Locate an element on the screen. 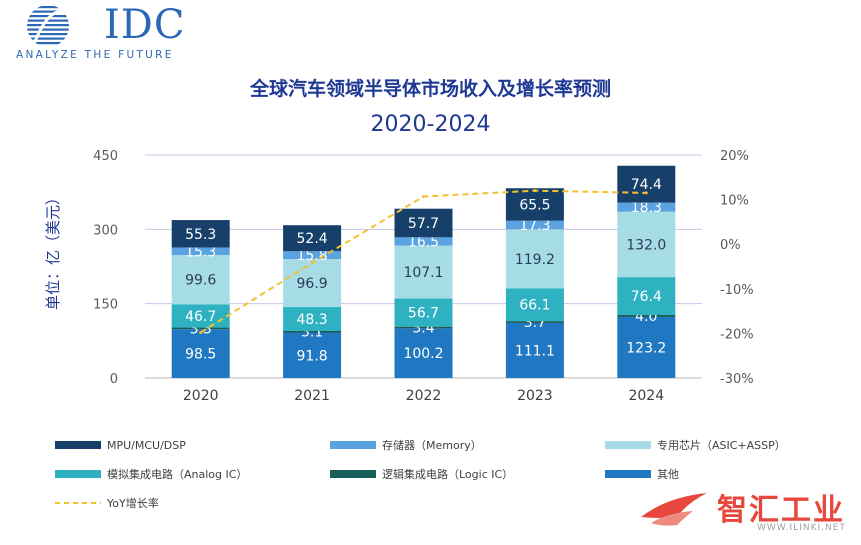 The image size is (861, 545). y2-tick-label: 10% is located at coordinates (734, 201).